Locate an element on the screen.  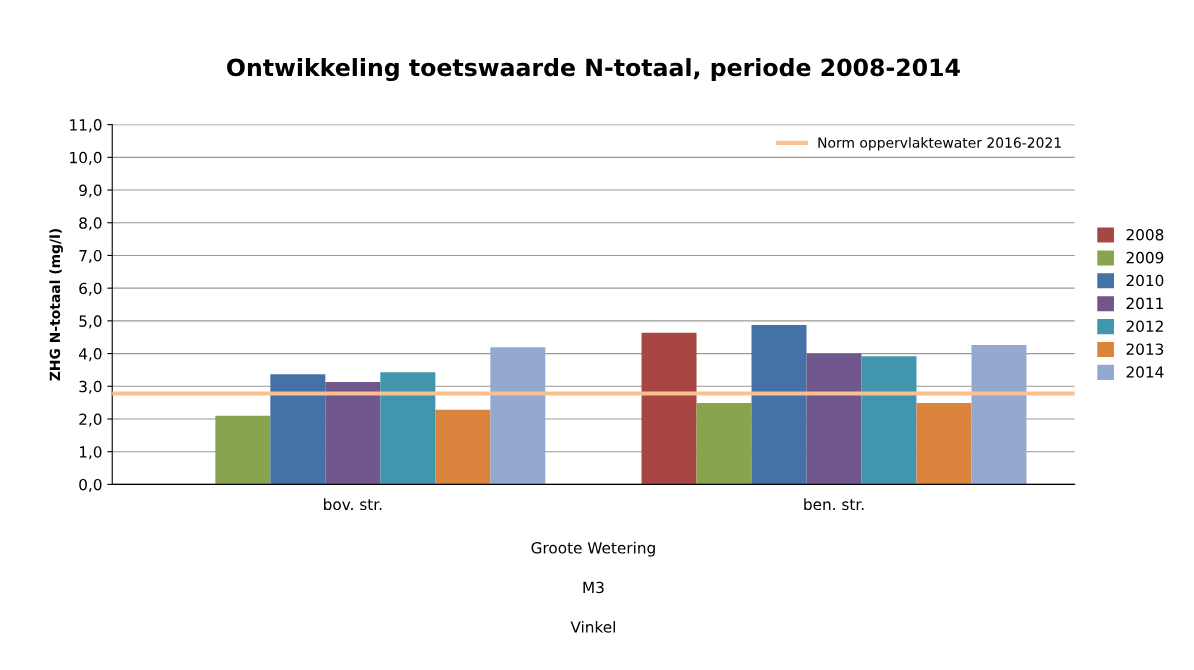
y-tick-label: 10,0 is located at coordinates (86, 158).